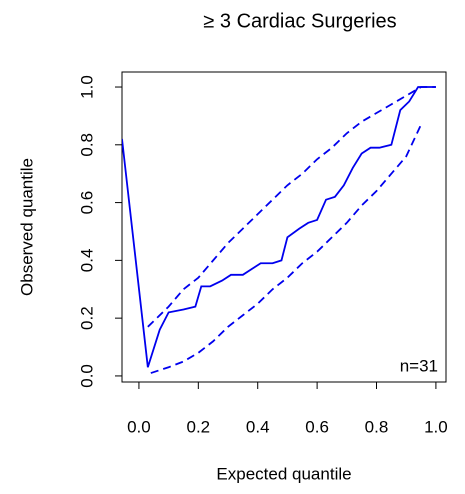  What do you see at coordinates (299, 21) in the screenshot?
I see `chart-title: ≥ 3 Cardiac Surgeries` at bounding box center [299, 21].